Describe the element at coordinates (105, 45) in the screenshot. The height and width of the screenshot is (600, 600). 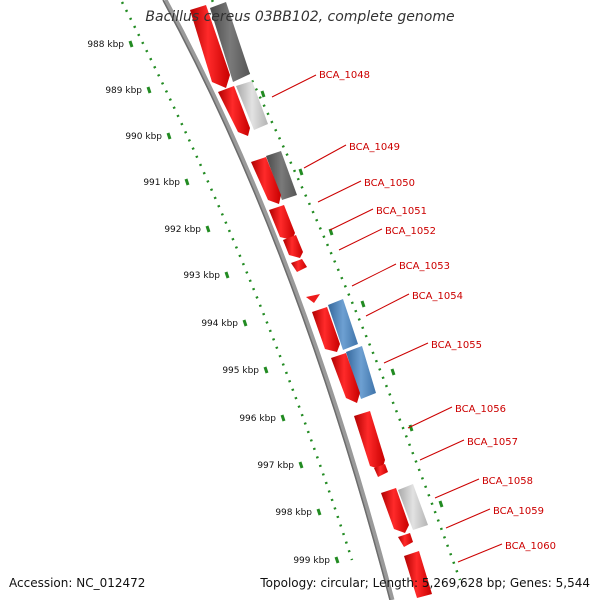
I see `scale-tick-label: 988 kbp` at that location.